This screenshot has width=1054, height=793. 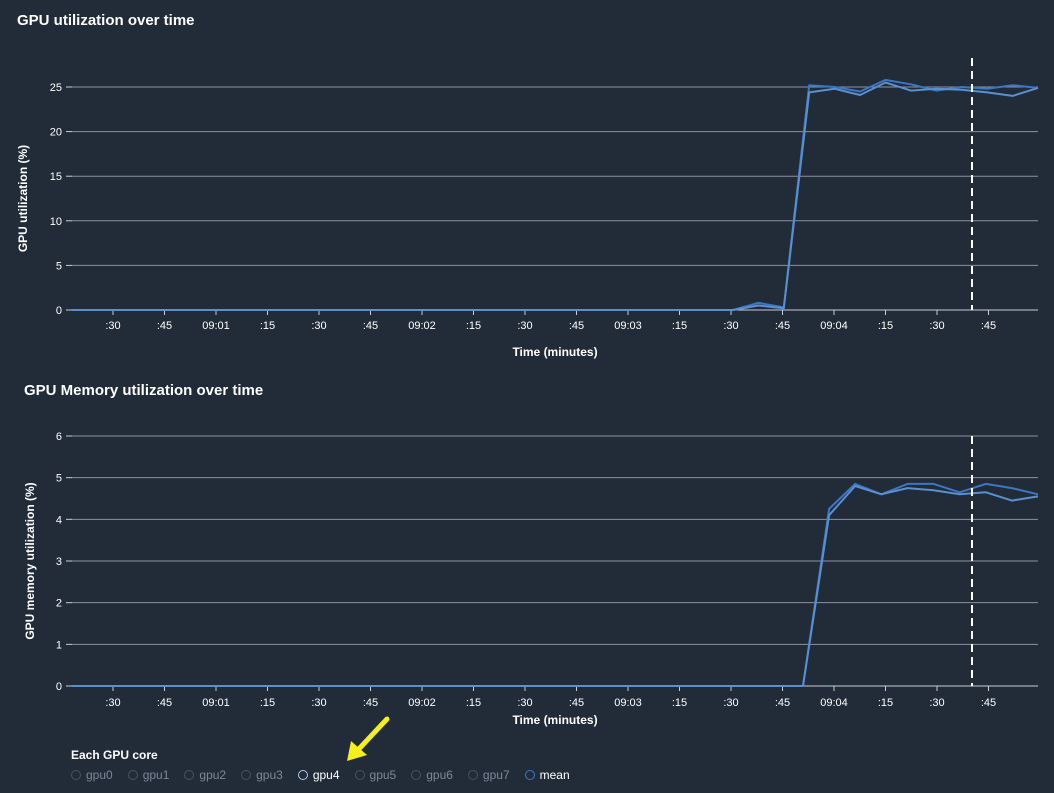 I want to click on y-tick-label: 20, so click(x=56, y=133).